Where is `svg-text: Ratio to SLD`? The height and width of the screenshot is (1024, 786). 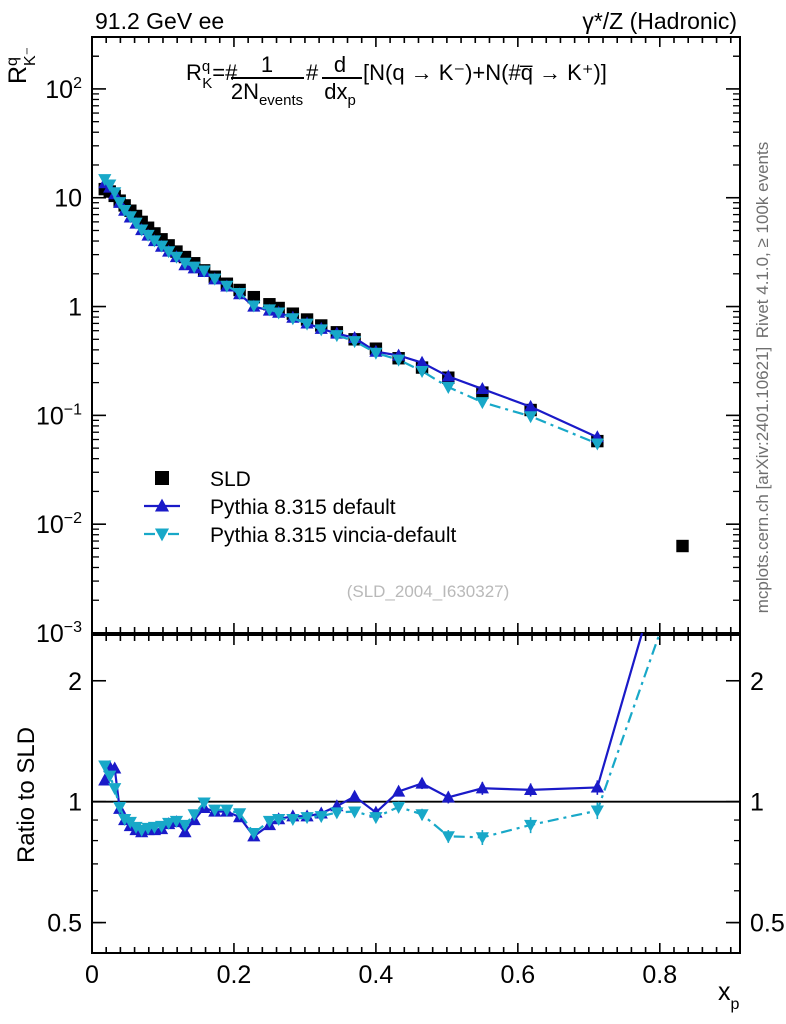 svg-text: Ratio to SLD is located at coordinates (26, 795).